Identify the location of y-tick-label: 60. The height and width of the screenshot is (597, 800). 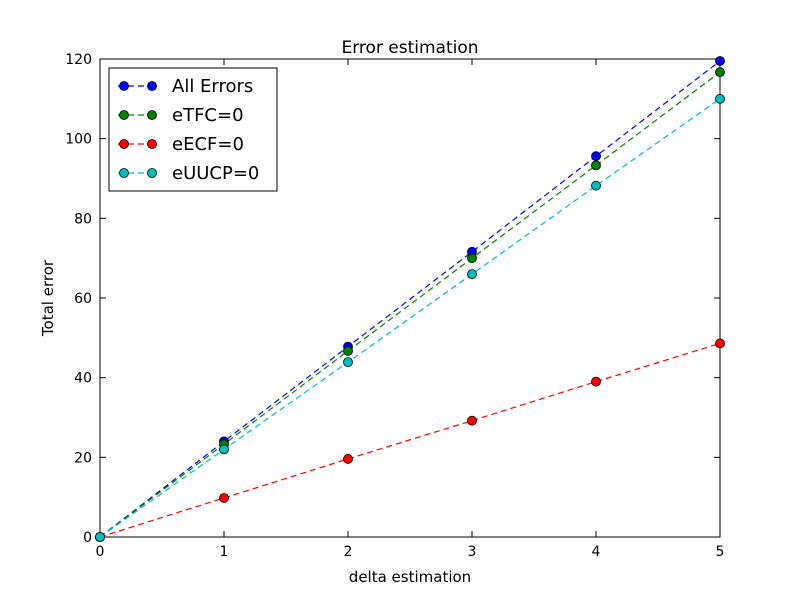
(83, 299).